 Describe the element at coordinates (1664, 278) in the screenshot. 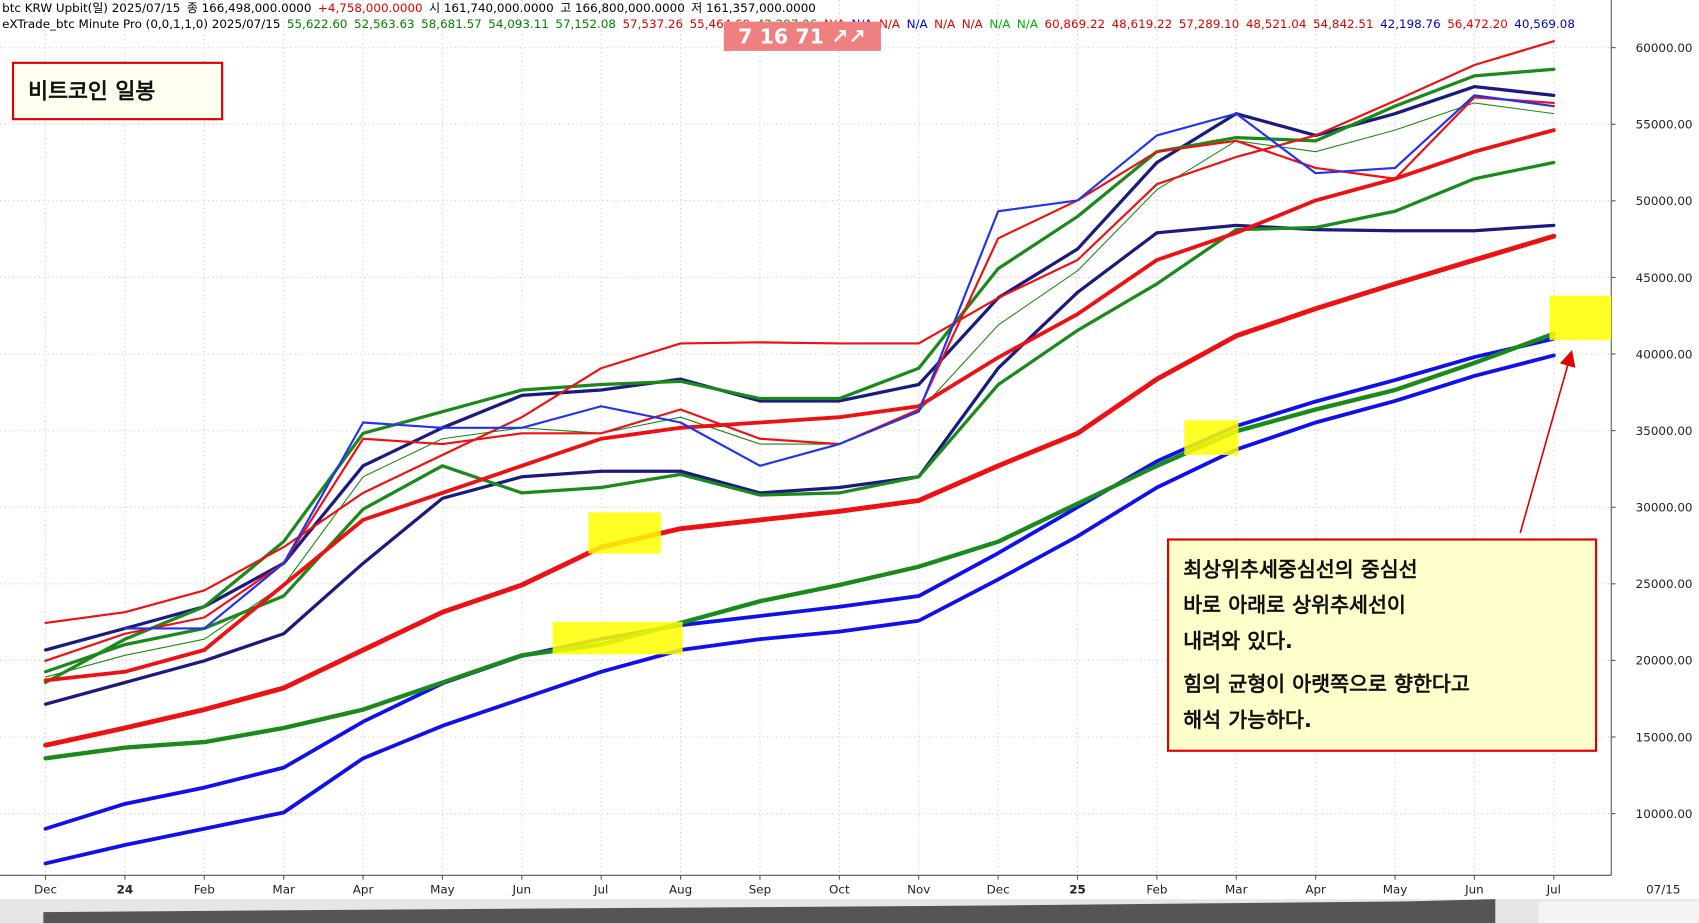

I see `y-tick-label: 45000.00` at that location.